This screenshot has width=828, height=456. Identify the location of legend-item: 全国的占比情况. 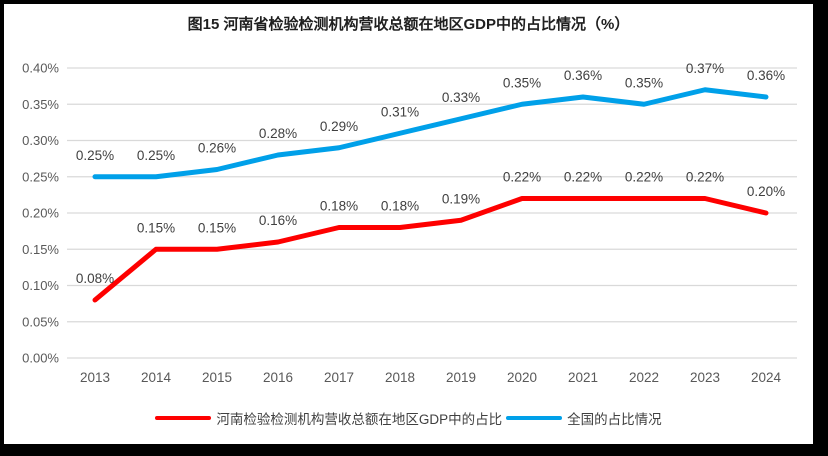
(584, 418).